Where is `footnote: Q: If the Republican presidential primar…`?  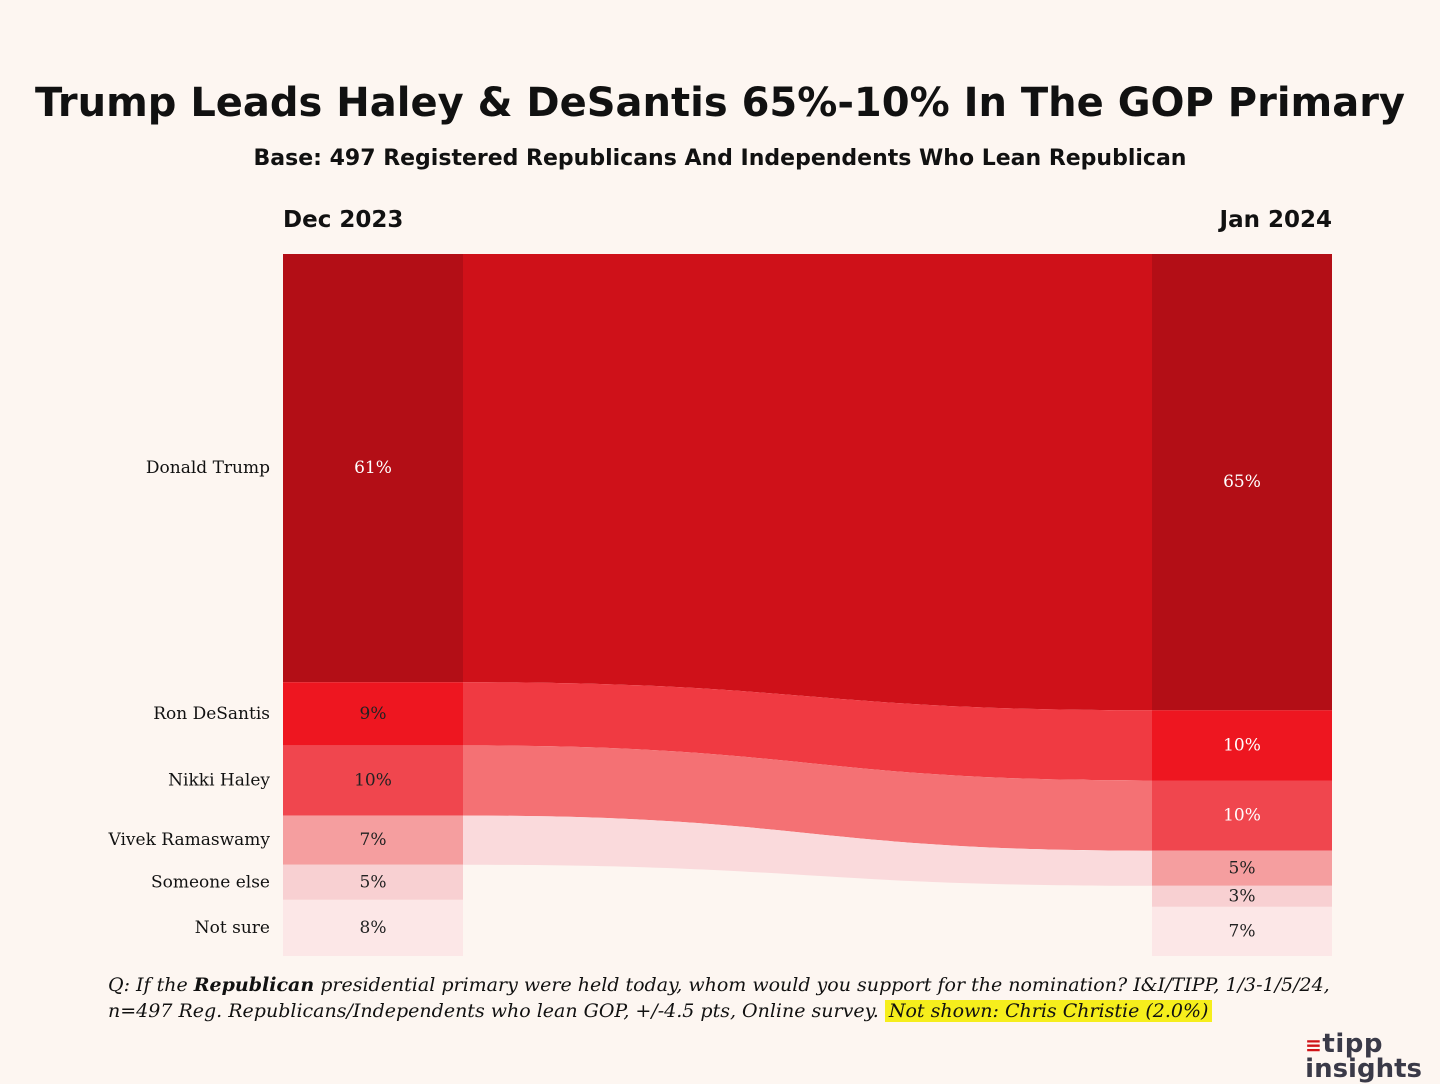 footnote: Q: If the Republican presidential primar… is located at coordinates (728, 998).